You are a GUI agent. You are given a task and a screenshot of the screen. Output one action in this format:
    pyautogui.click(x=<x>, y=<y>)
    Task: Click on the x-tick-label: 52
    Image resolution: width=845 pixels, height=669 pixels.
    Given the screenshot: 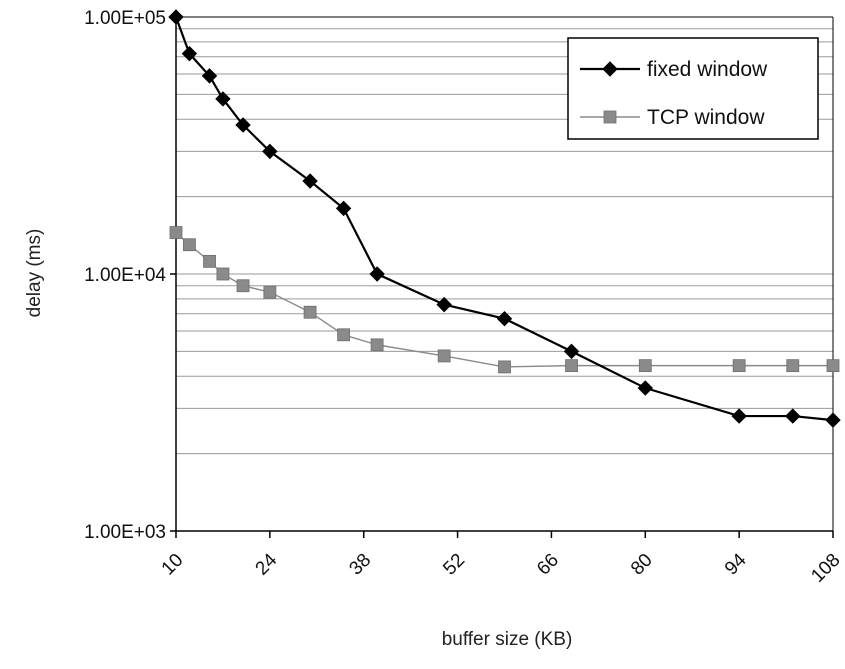 What is the action you would take?
    pyautogui.click(x=454, y=565)
    